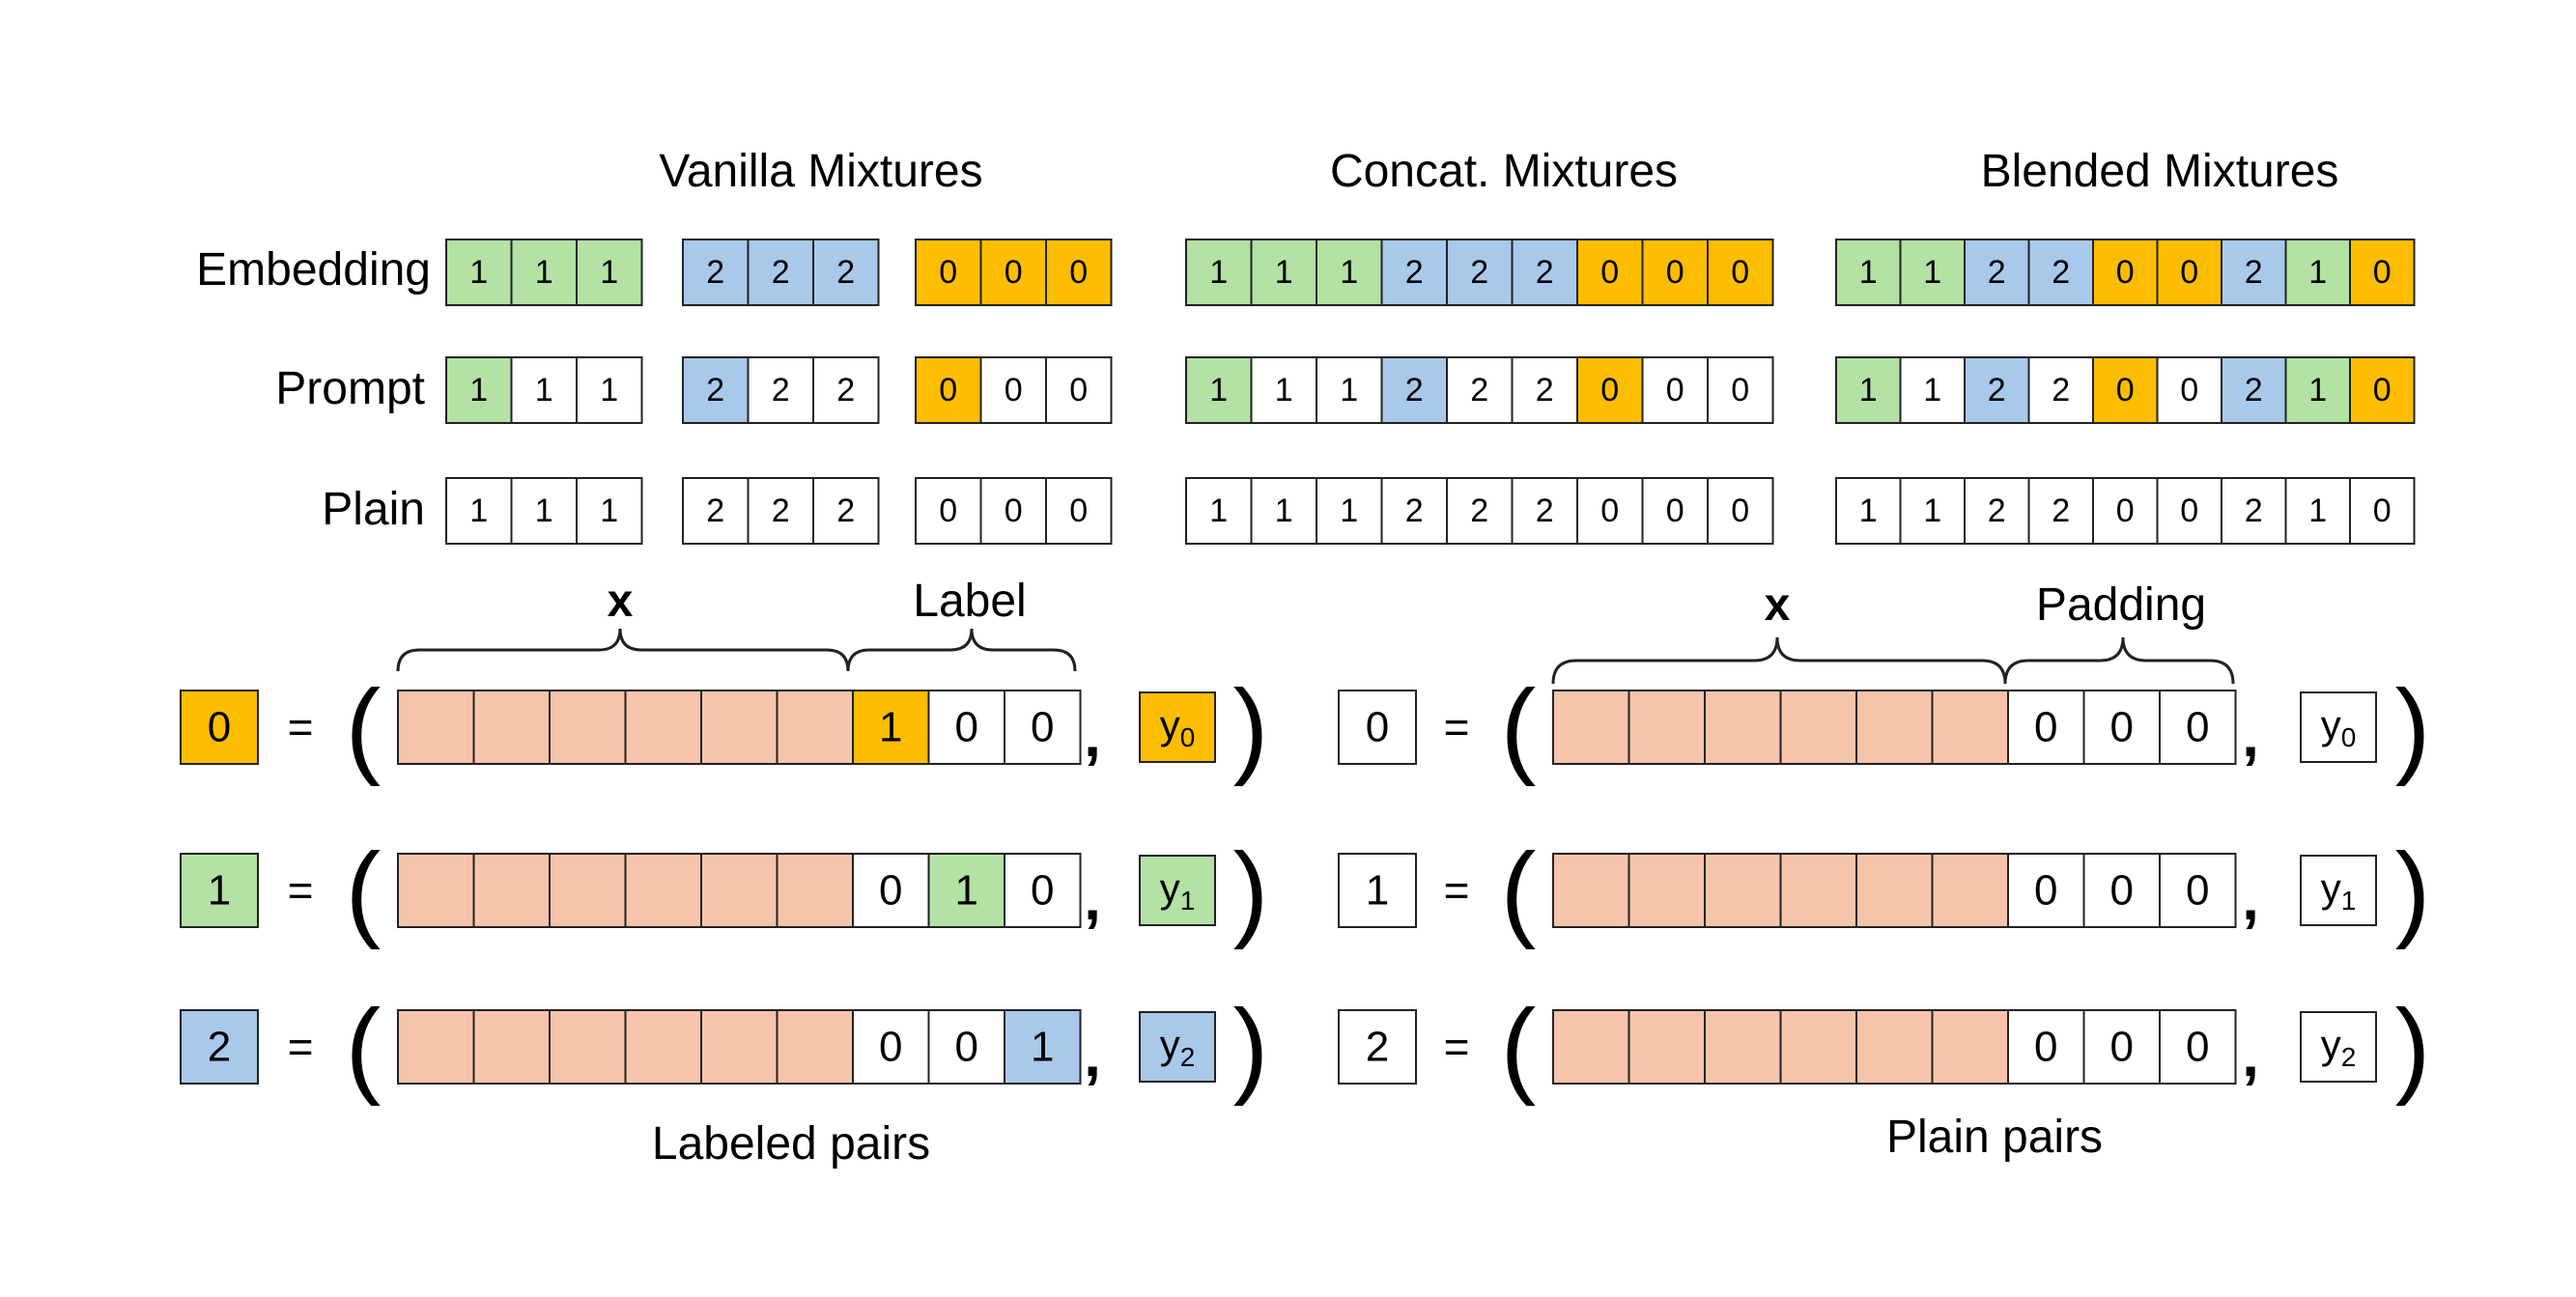  What do you see at coordinates (716, 511) in the screenshot?
I see `vanilla-plain-g1-cell-0-box` at bounding box center [716, 511].